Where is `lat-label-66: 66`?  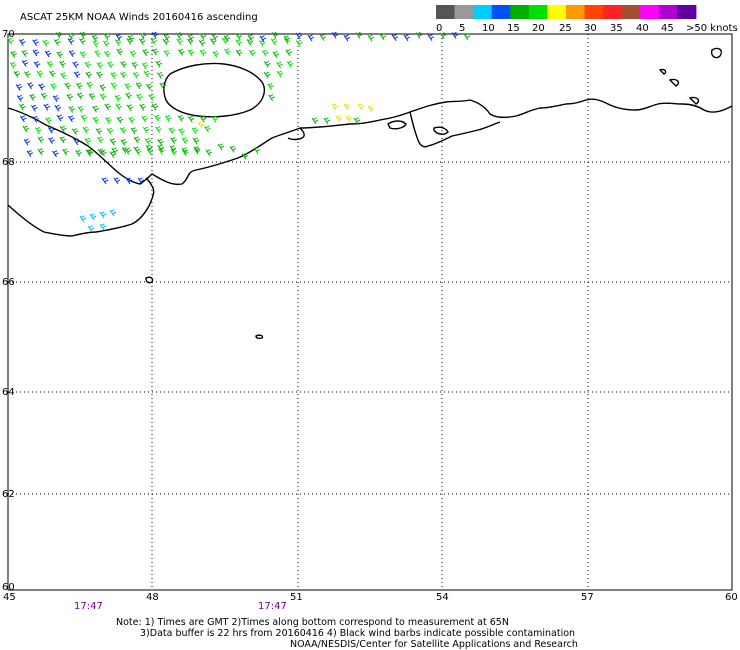 lat-label-66: 66 is located at coordinates (8, 282).